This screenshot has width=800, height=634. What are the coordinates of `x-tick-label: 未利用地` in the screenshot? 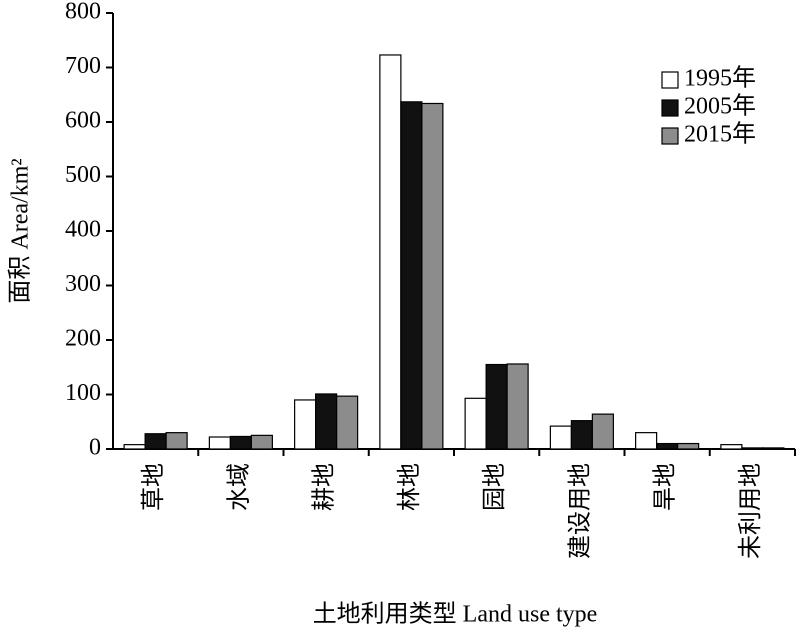 It's located at (750, 511).